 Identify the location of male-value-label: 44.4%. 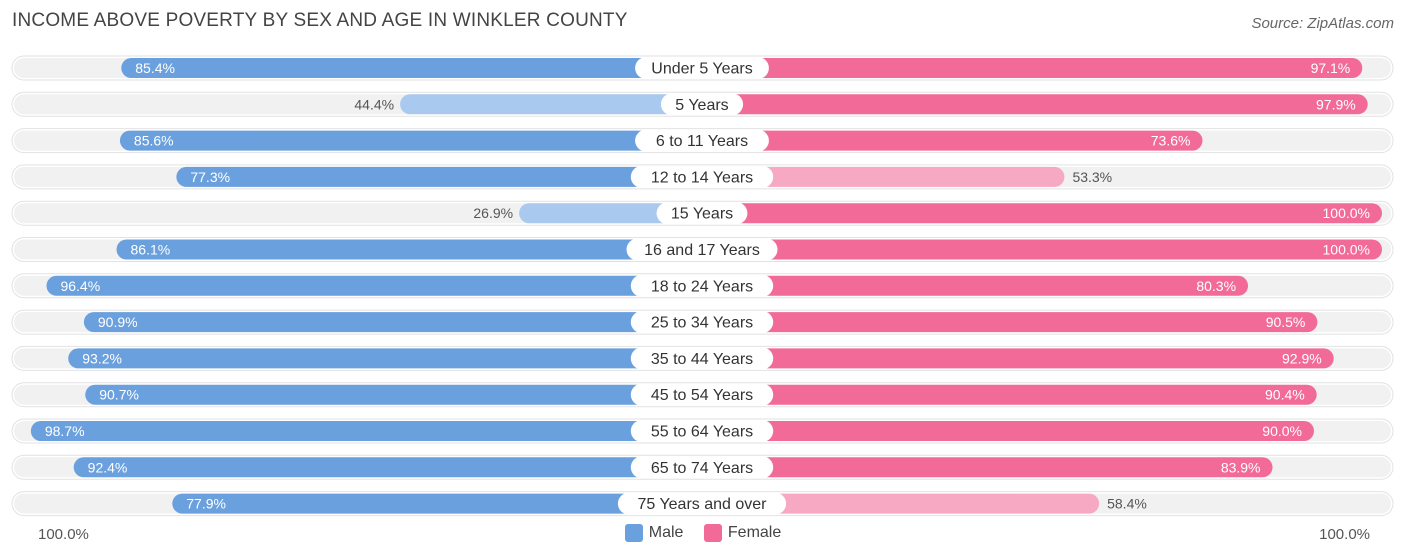
(374, 104).